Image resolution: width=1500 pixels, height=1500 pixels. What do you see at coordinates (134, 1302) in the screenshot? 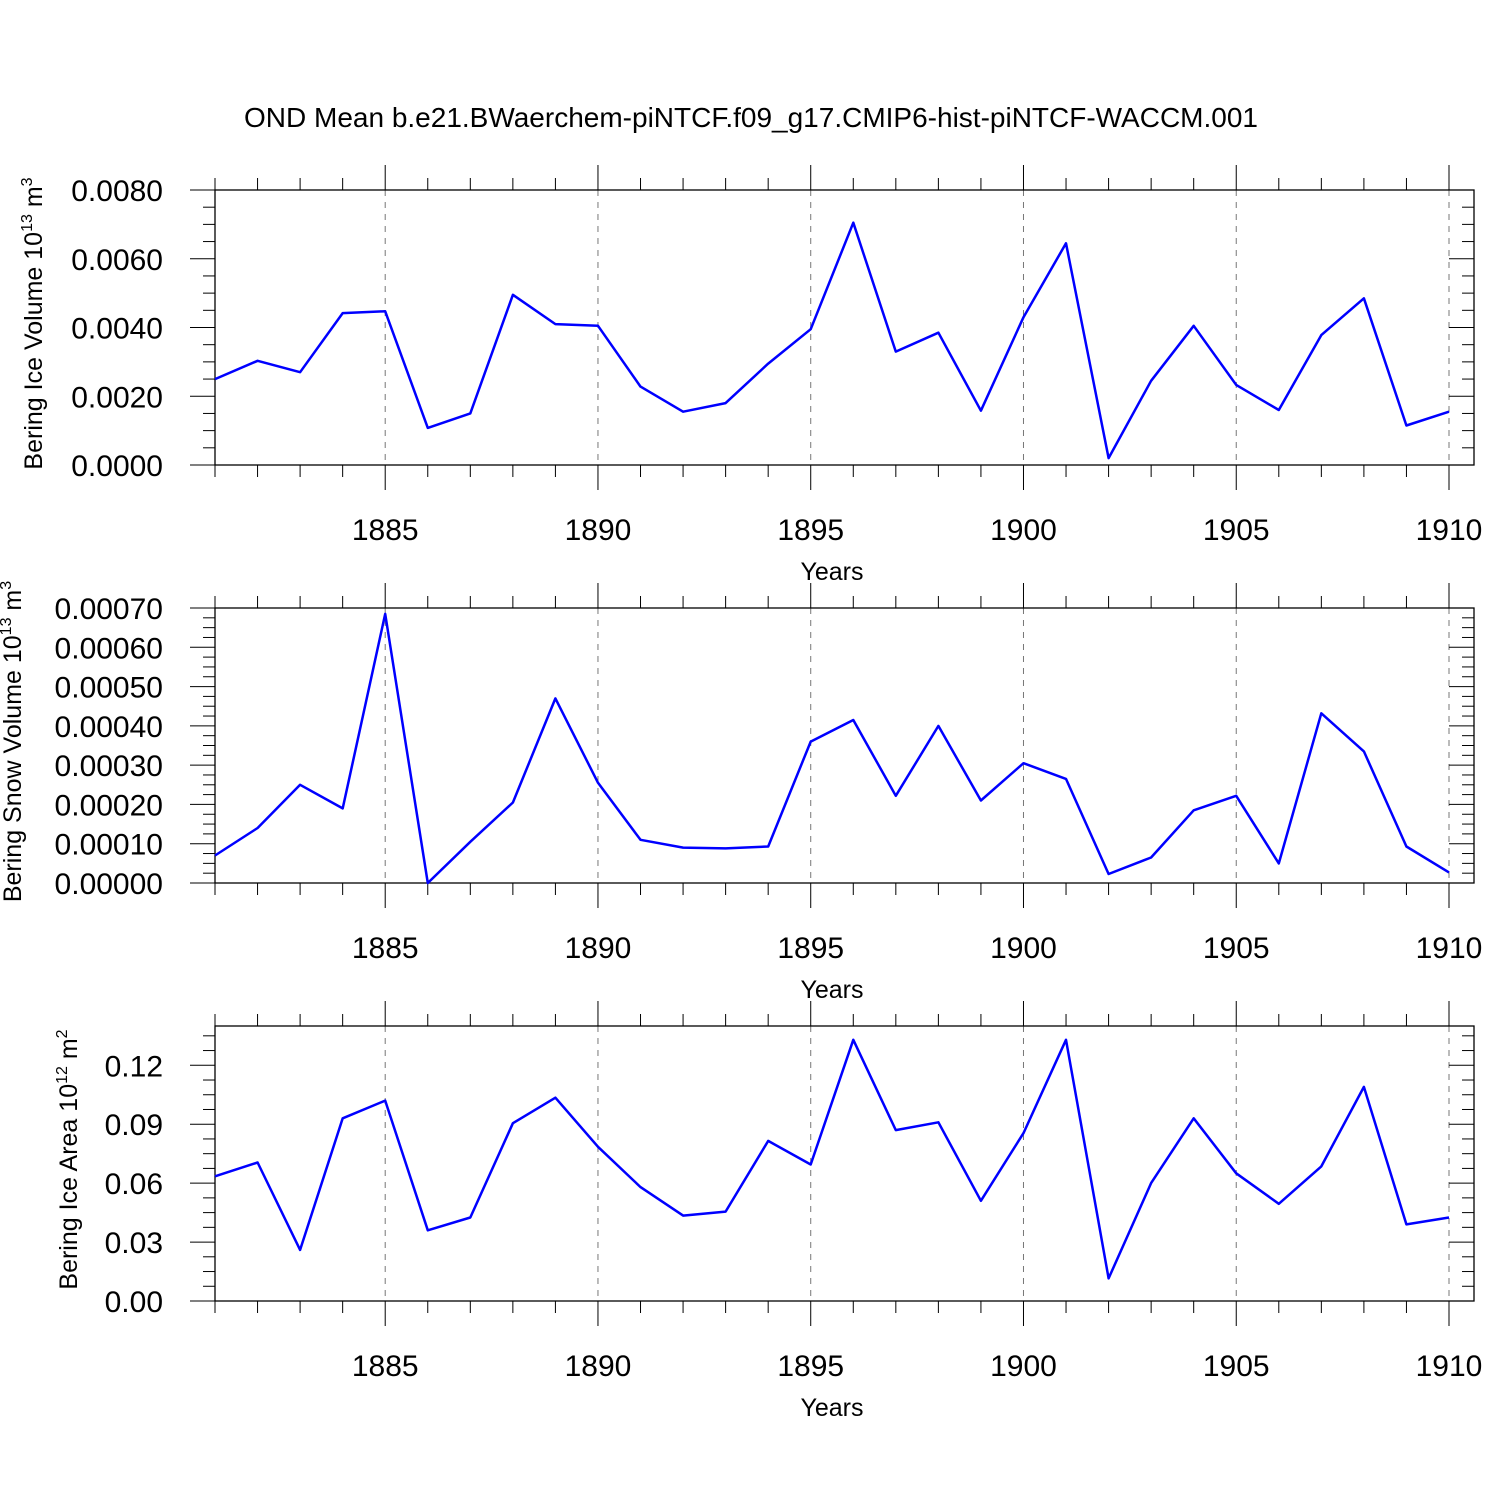
I see `y-tick-label: 0.00` at bounding box center [134, 1302].